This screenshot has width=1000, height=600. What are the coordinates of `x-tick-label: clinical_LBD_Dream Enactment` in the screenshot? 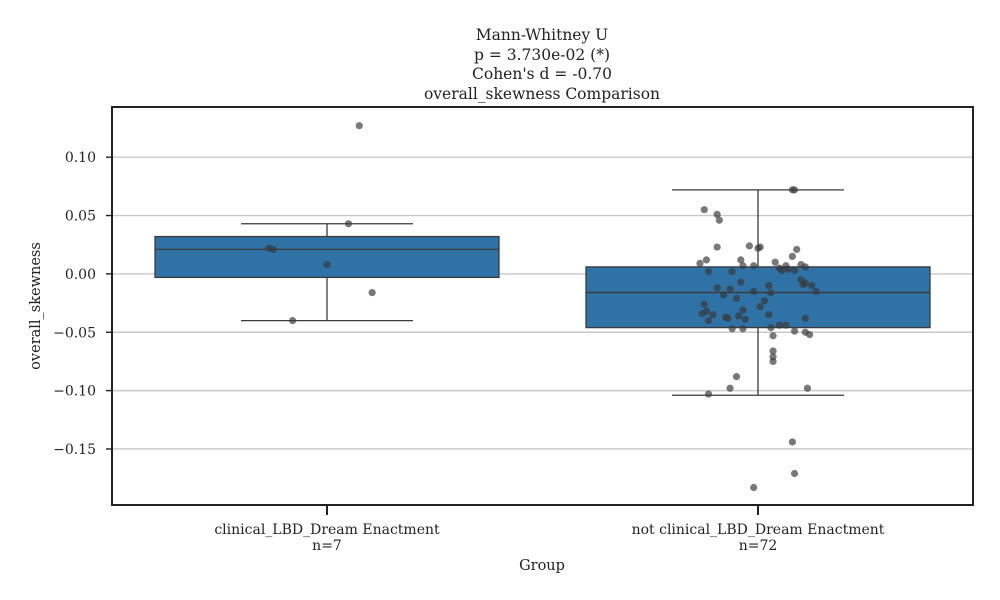 It's located at (327, 530).